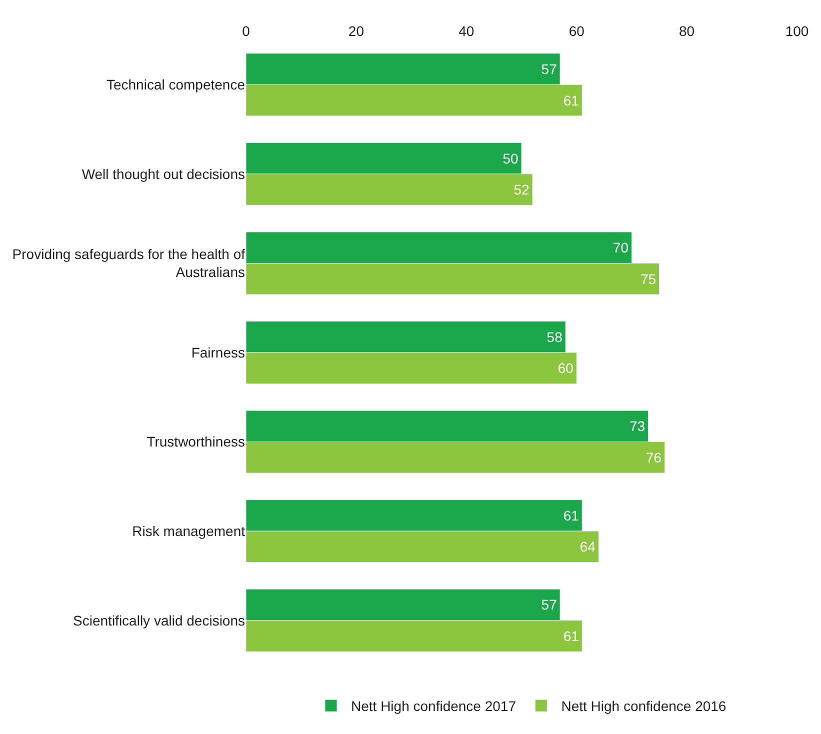 The image size is (821, 734). What do you see at coordinates (654, 457) in the screenshot?
I see `data-label: 76` at bounding box center [654, 457].